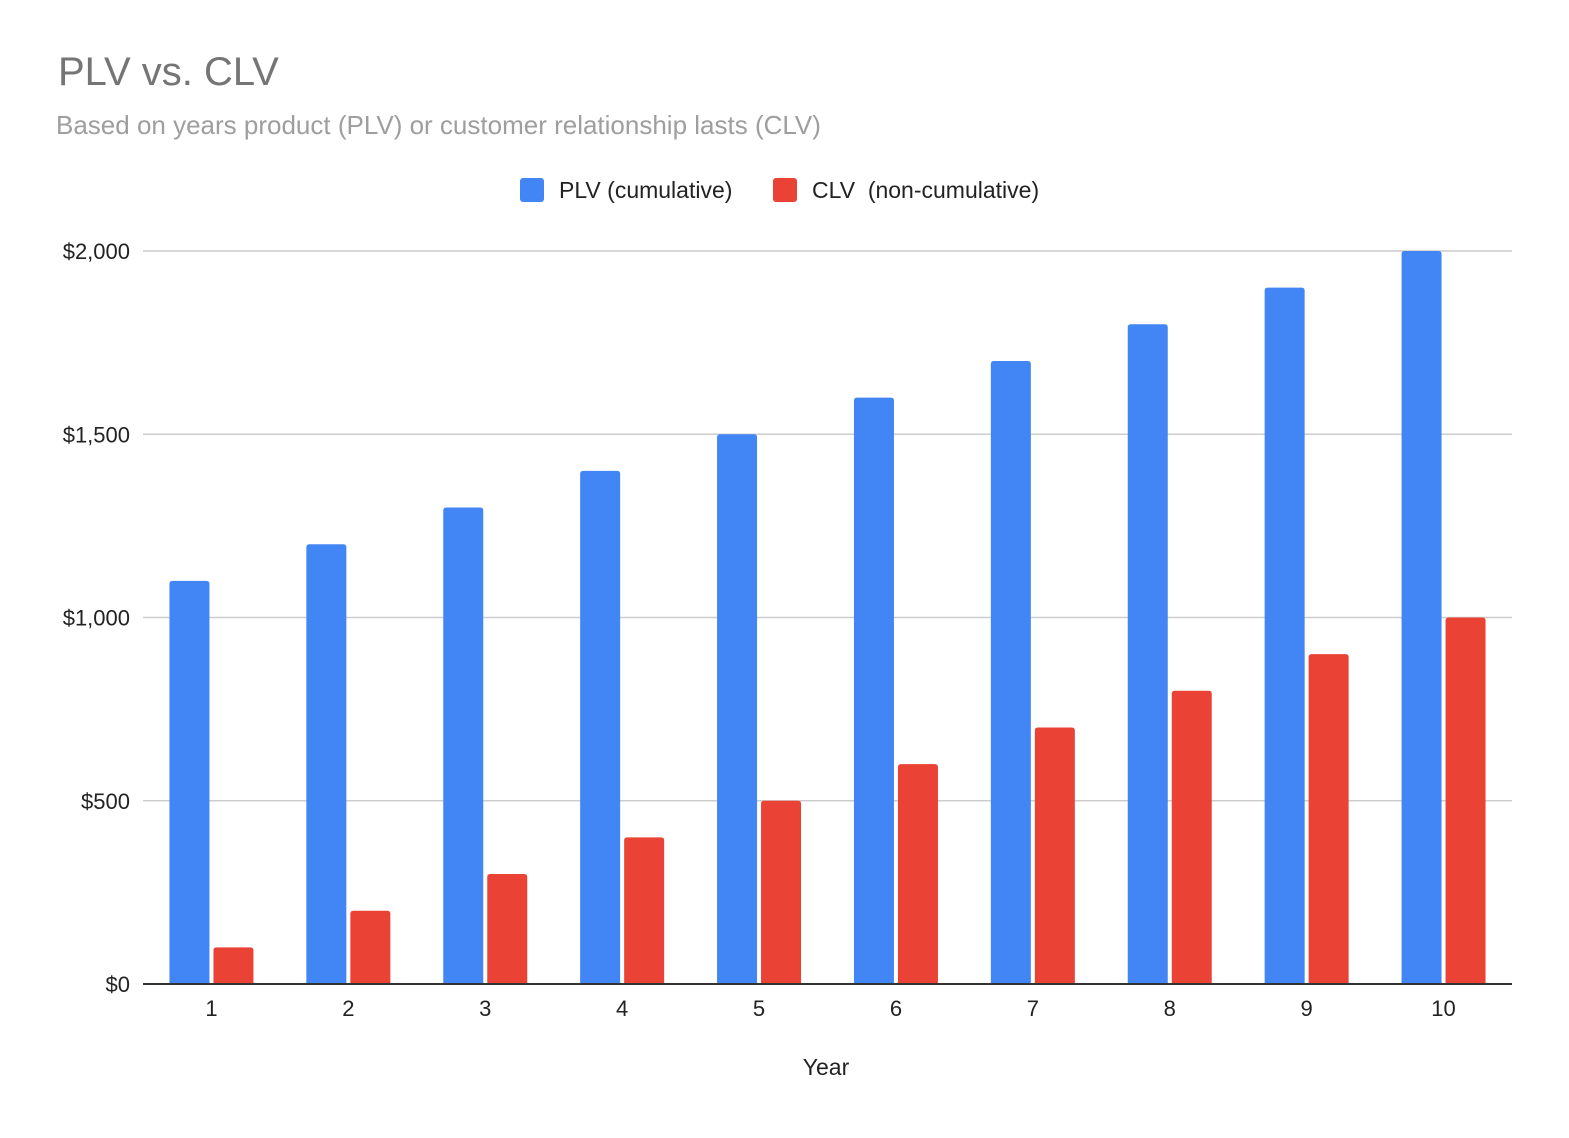 The width and height of the screenshot is (1569, 1138). What do you see at coordinates (785, 190) in the screenshot?
I see `legend-swatch-clv` at bounding box center [785, 190].